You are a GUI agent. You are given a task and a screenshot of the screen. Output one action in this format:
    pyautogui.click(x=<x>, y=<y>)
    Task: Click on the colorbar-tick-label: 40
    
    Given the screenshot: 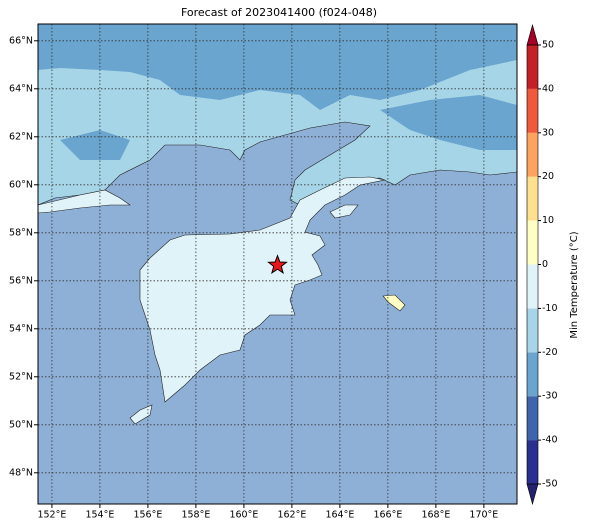 What is the action you would take?
    pyautogui.click(x=548, y=88)
    